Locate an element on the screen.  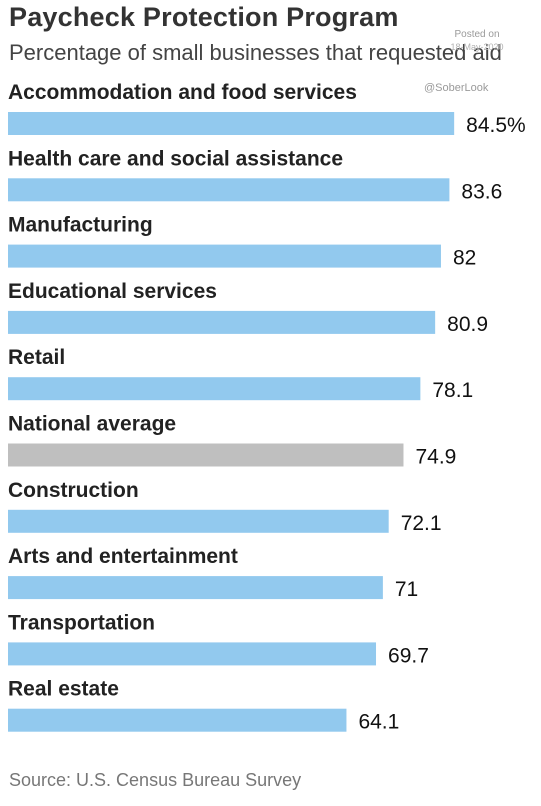
category-label-arts-and-entertainment: Arts and entertainment is located at coordinates (123, 556).